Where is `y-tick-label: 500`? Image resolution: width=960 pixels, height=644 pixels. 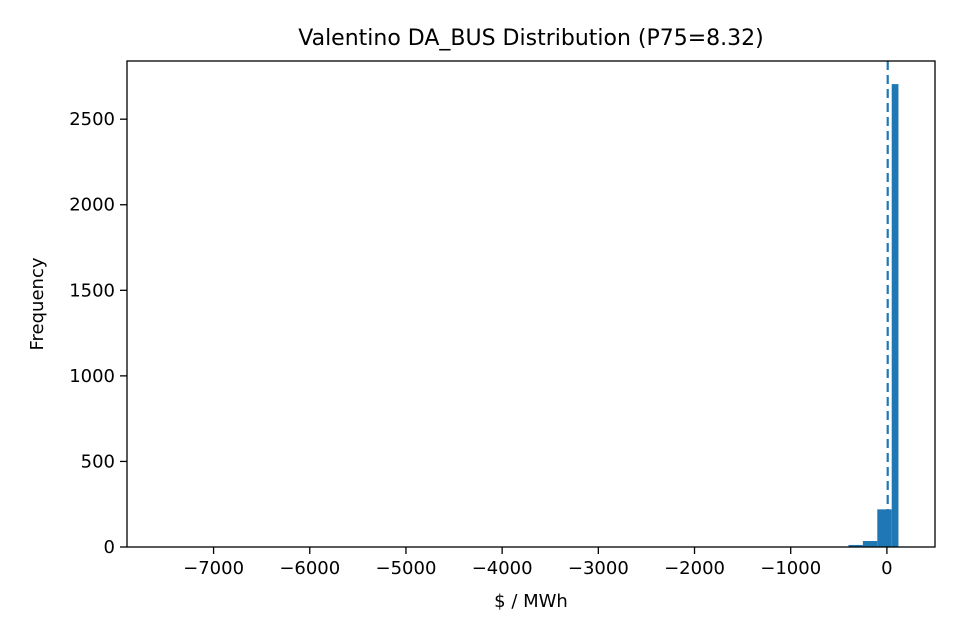
y-tick-label: 500 is located at coordinates (98, 461).